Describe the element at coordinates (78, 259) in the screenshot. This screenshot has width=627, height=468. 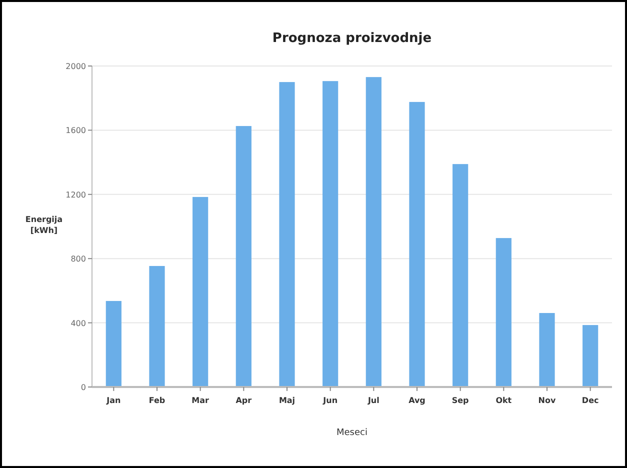
I see `y-tick-label: 800` at that location.